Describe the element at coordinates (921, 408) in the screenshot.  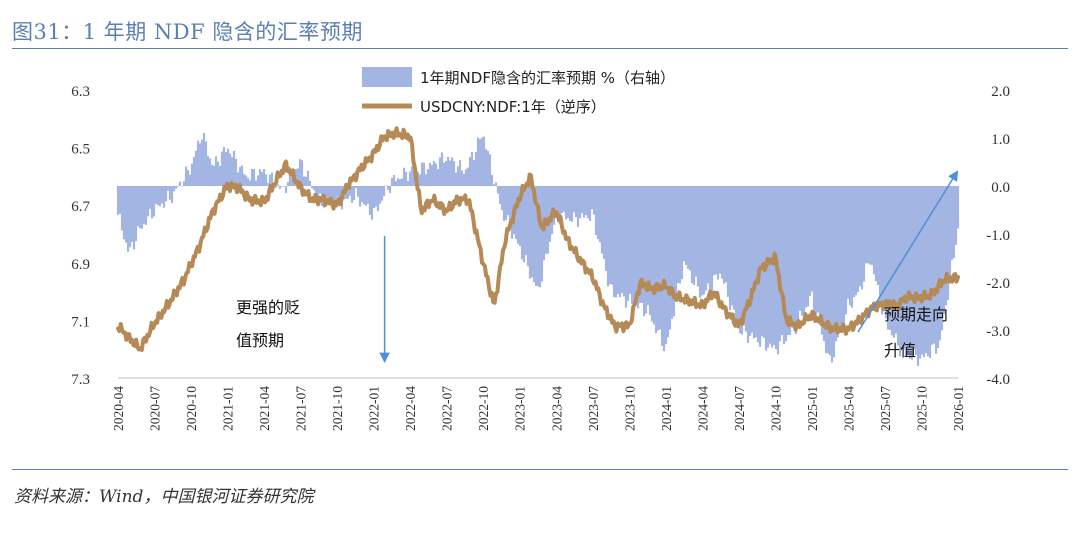
I see `x-tick-label: 2025-10` at that location.